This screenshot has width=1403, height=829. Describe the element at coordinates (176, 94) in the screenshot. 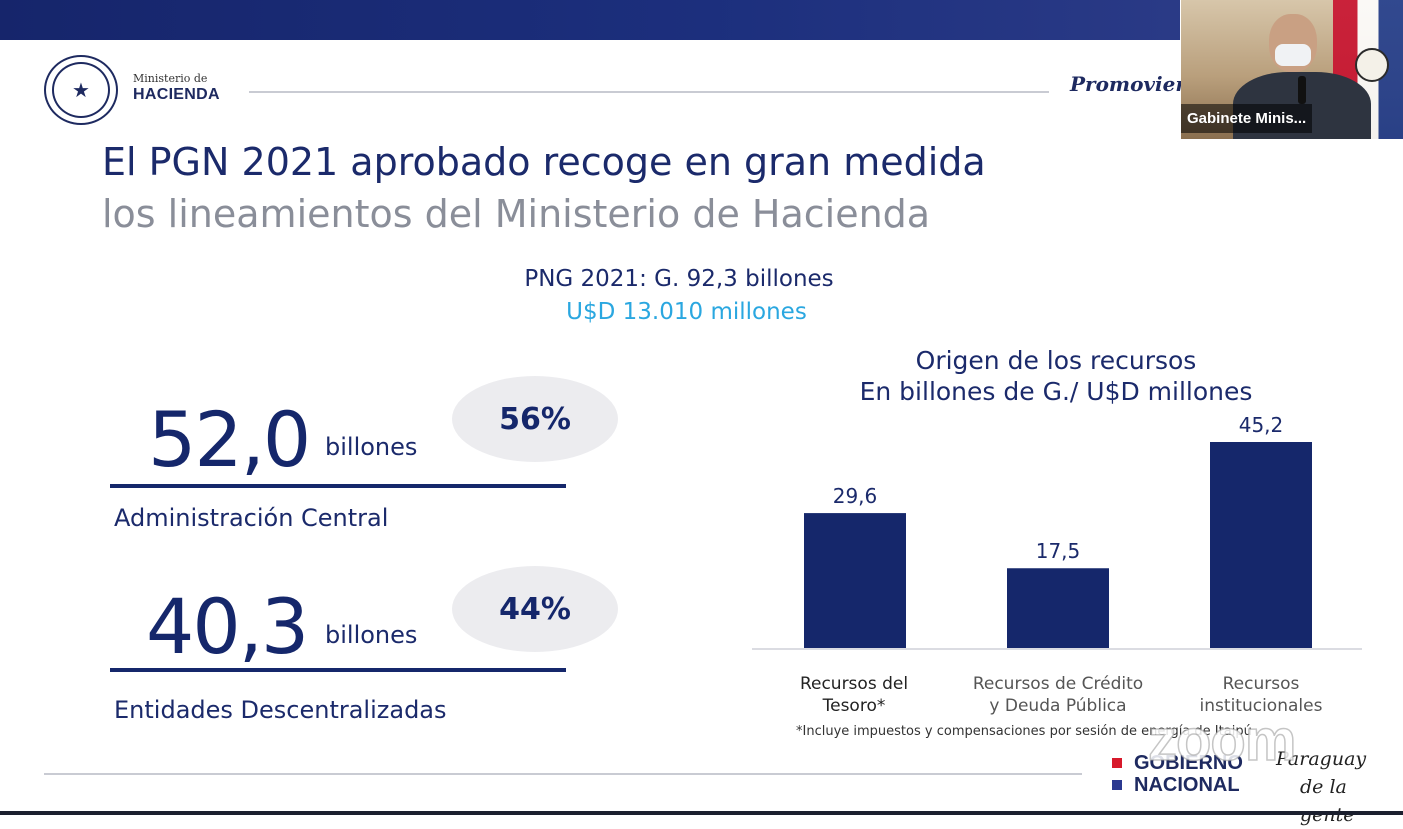

I see `ministry-name: HACIENDA` at that location.